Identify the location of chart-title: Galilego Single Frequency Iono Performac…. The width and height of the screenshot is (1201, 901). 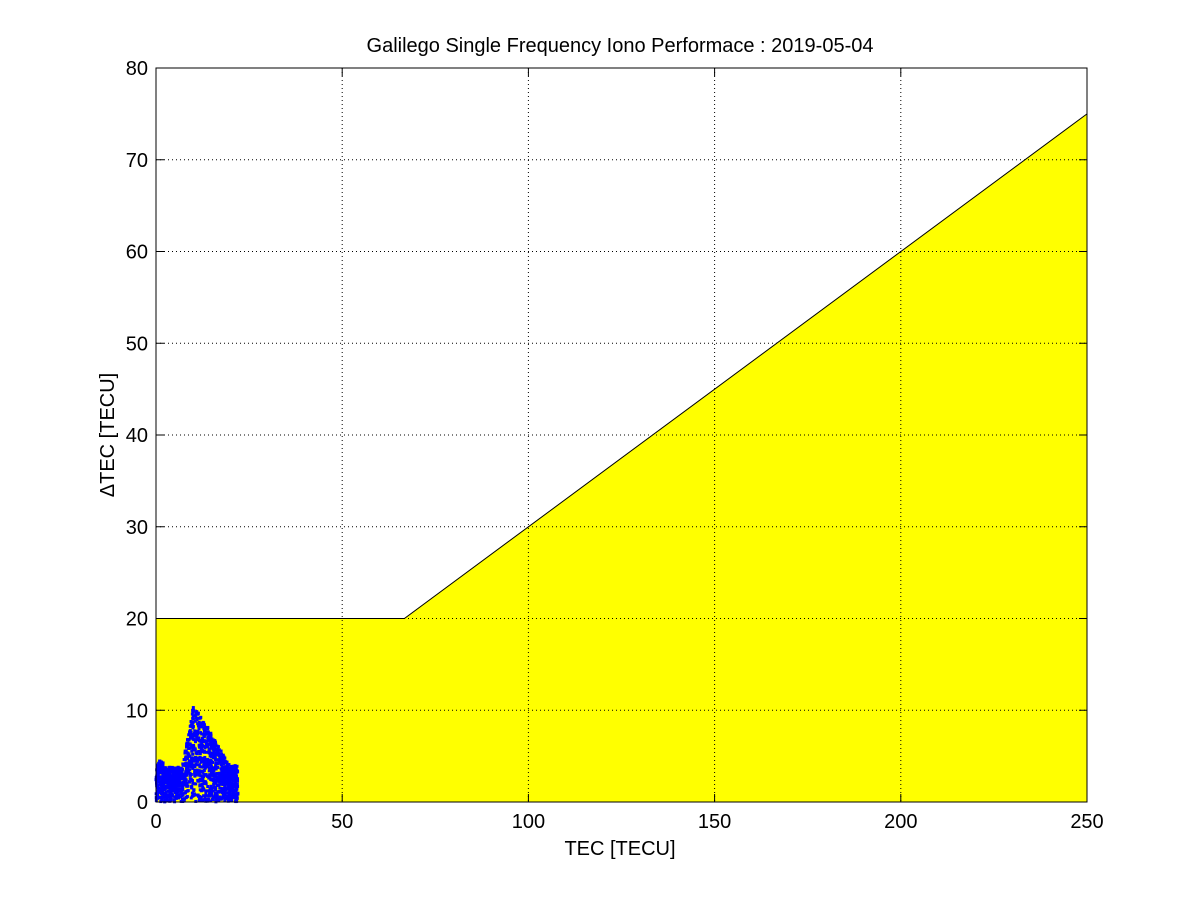
(620, 46).